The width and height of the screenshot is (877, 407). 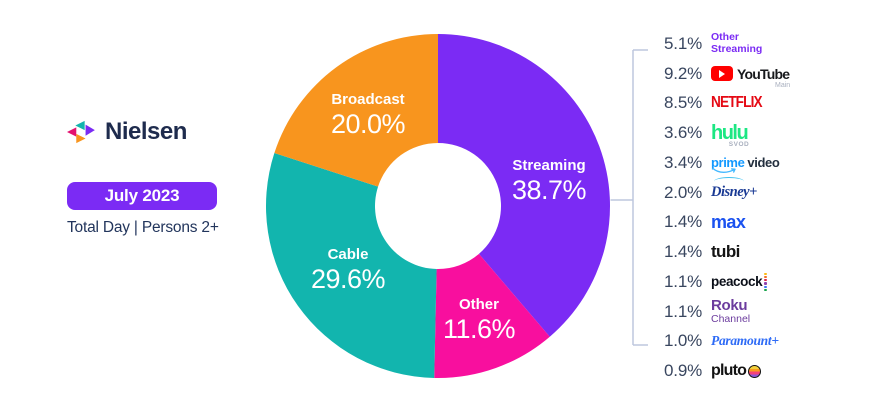 I want to click on segment-cable, so click(x=351, y=265).